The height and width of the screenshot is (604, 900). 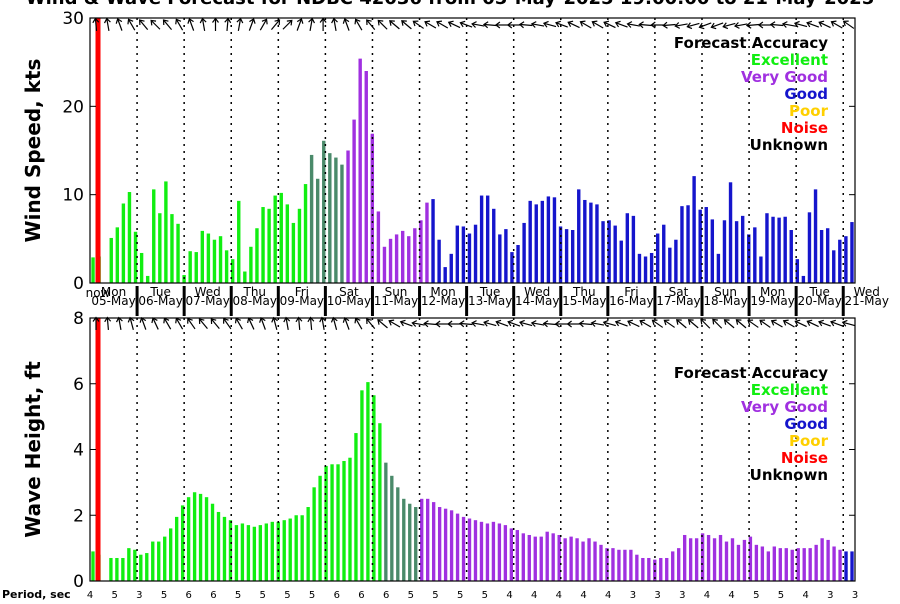 I want to click on period-value: 3, so click(x=139, y=595).